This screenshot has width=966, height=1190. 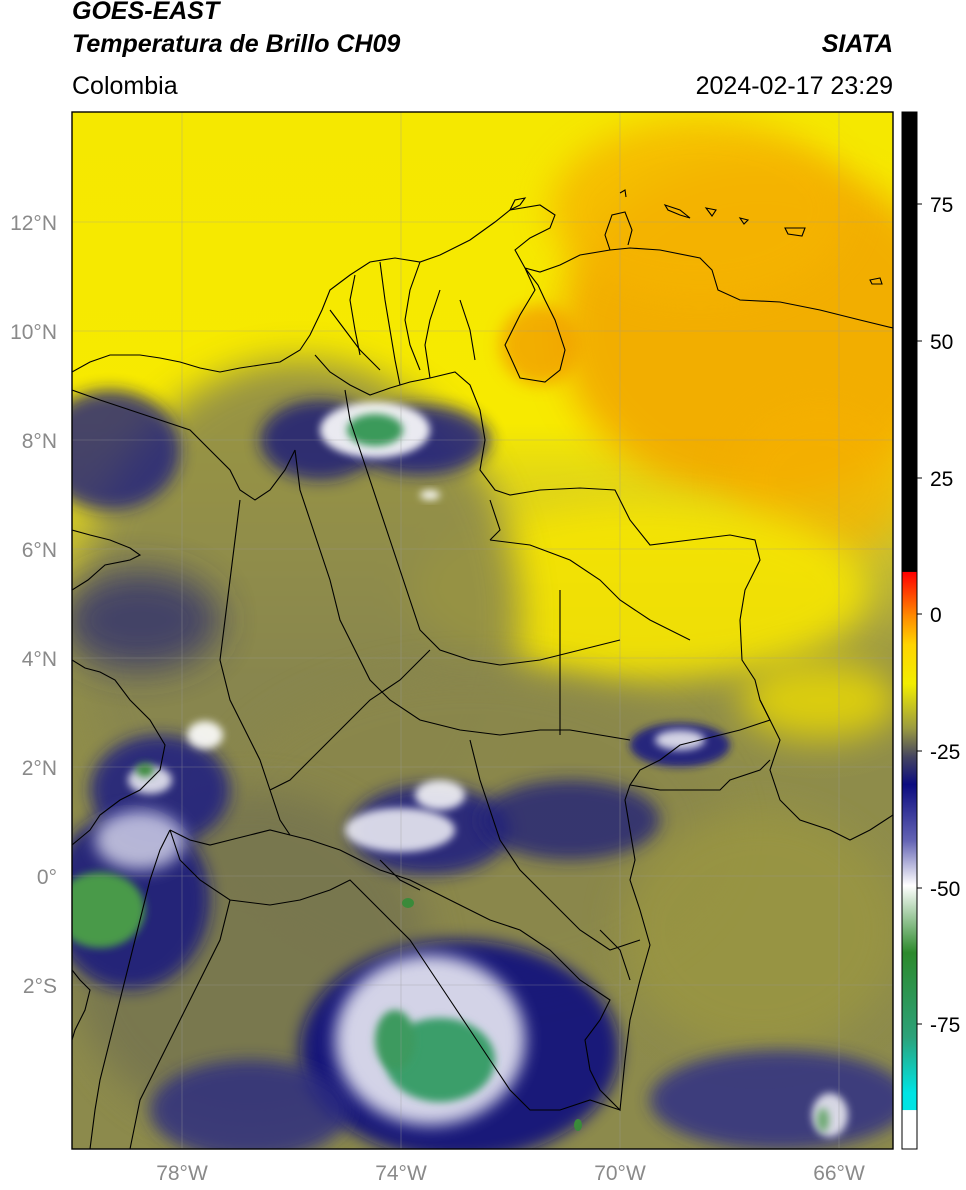 I want to click on title-satellite: GOES-EAST, so click(x=146, y=12).